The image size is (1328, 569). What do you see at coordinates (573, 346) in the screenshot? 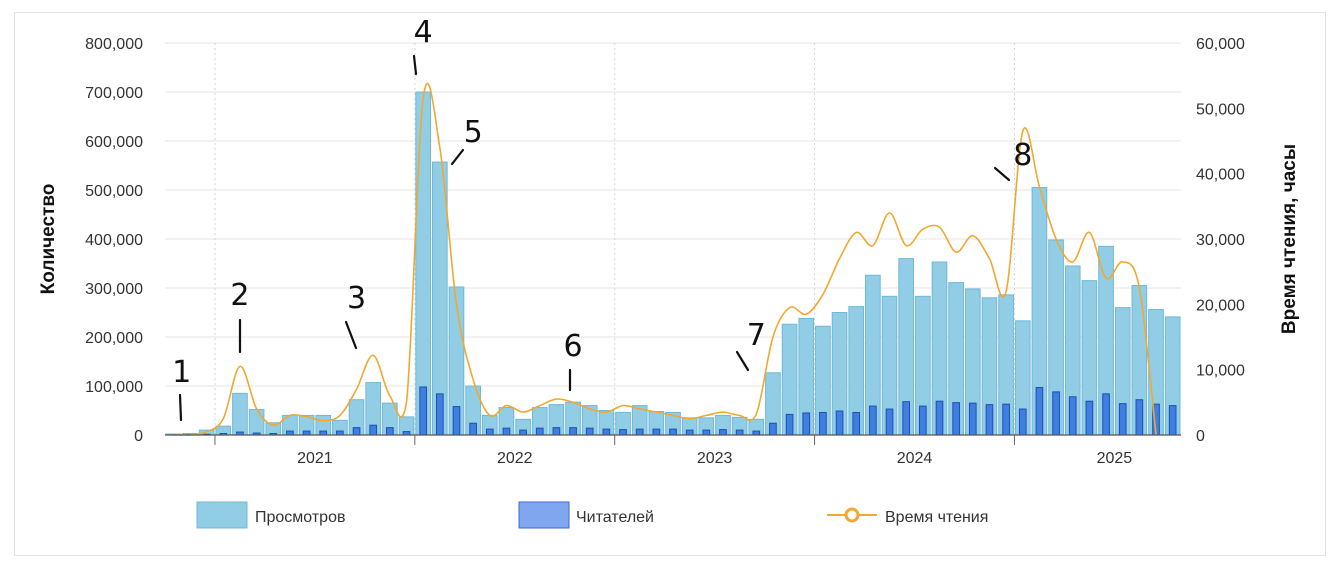
I see `annotation-number: 6` at bounding box center [573, 346].